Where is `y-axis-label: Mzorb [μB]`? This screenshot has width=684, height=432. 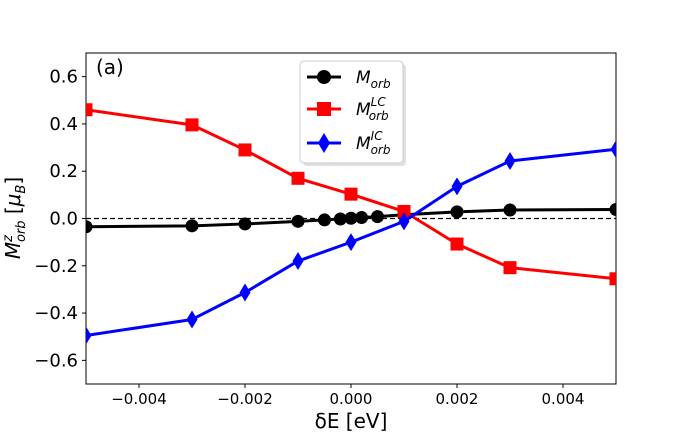 y-axis-label: Mzorb [μB] is located at coordinates (15, 218).